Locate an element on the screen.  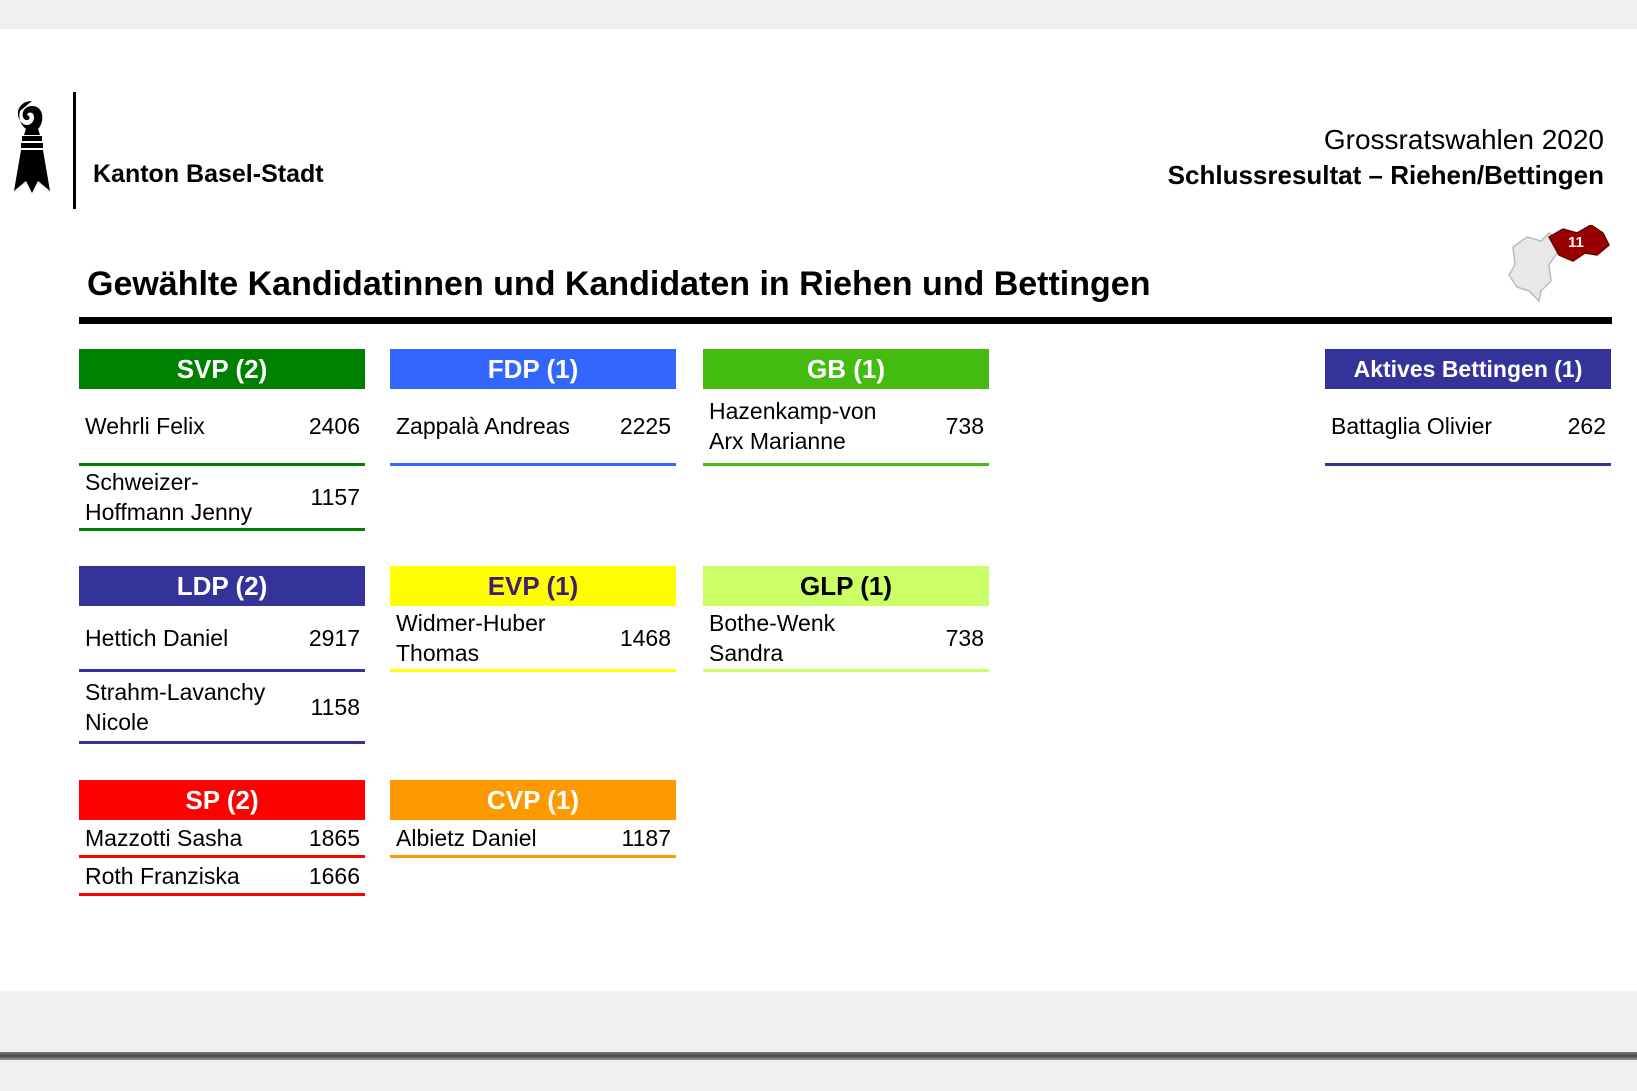
party-header-glp: GLP (1) is located at coordinates (846, 586).